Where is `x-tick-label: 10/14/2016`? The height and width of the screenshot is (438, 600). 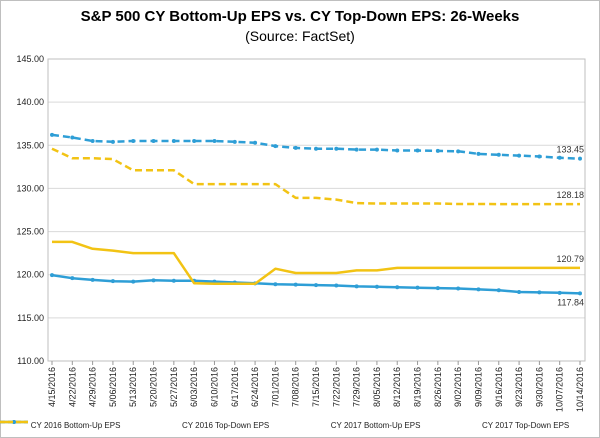 x-tick-label: 10/14/2016 is located at coordinates (580, 389).